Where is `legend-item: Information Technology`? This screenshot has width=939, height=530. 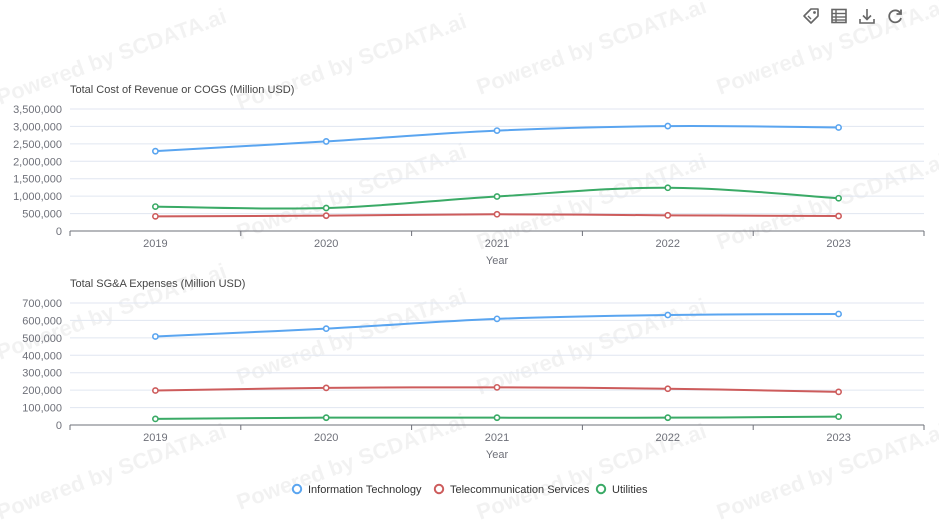 legend-item: Information Technology is located at coordinates (356, 489).